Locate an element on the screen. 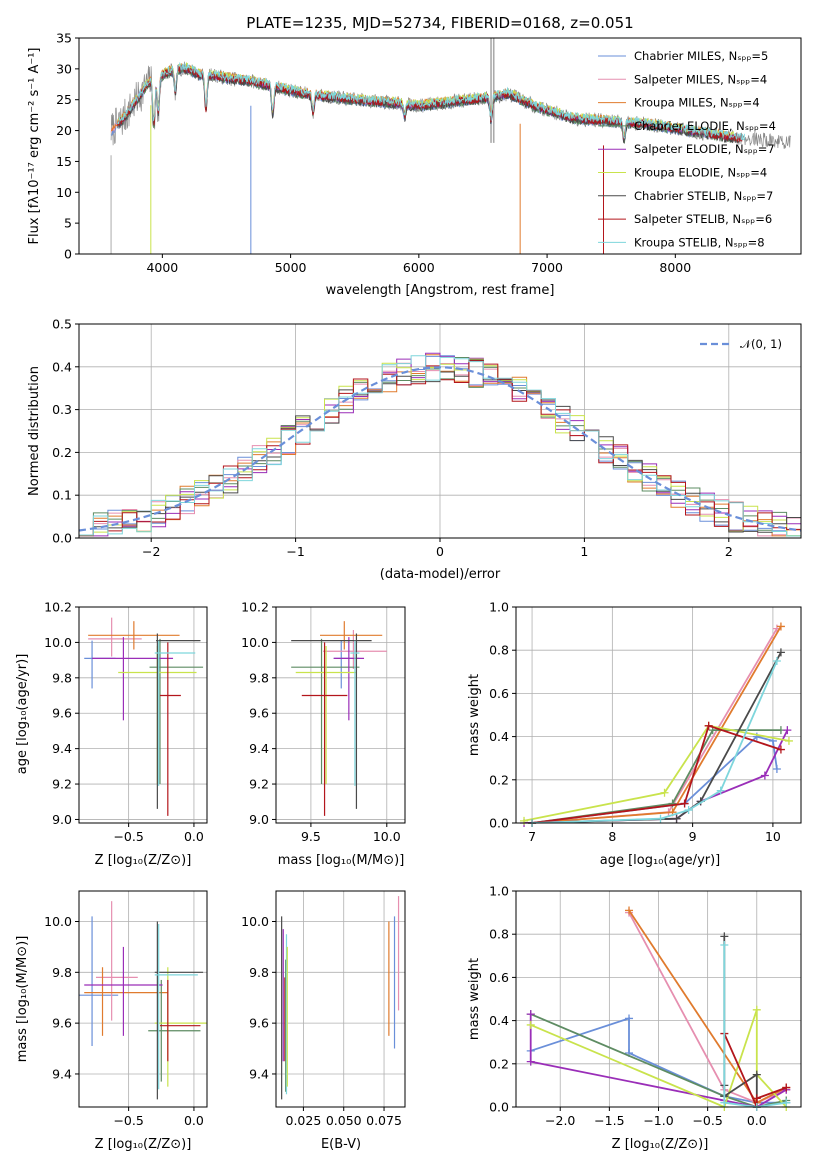 This screenshot has height=1170, width=819. x-tick-label: −2 is located at coordinates (151, 551).